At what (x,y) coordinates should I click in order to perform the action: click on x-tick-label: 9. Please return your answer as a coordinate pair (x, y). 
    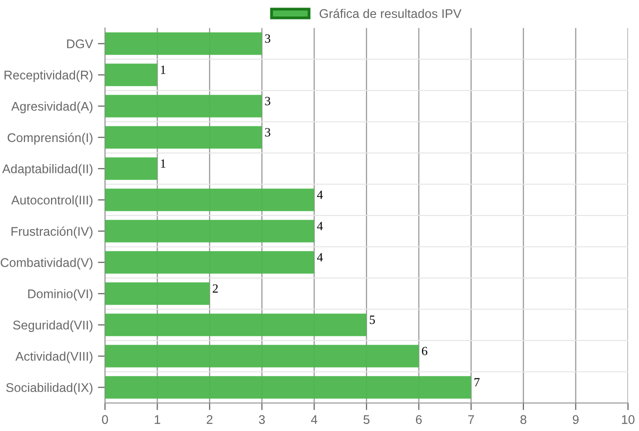
    Looking at the image, I should click on (575, 419).